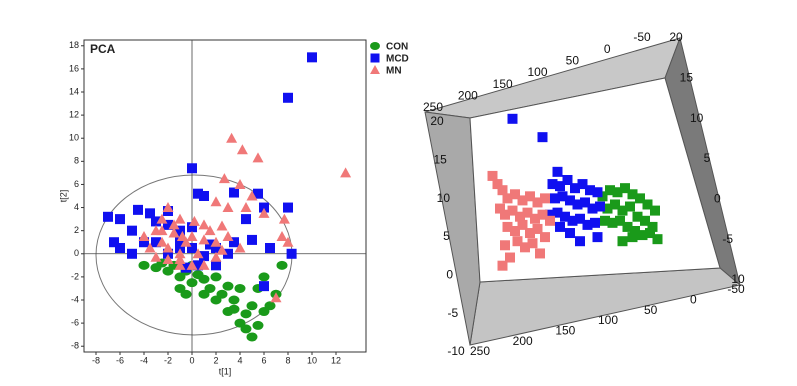  I want to click on x-axis-label: t[1], so click(225, 371).